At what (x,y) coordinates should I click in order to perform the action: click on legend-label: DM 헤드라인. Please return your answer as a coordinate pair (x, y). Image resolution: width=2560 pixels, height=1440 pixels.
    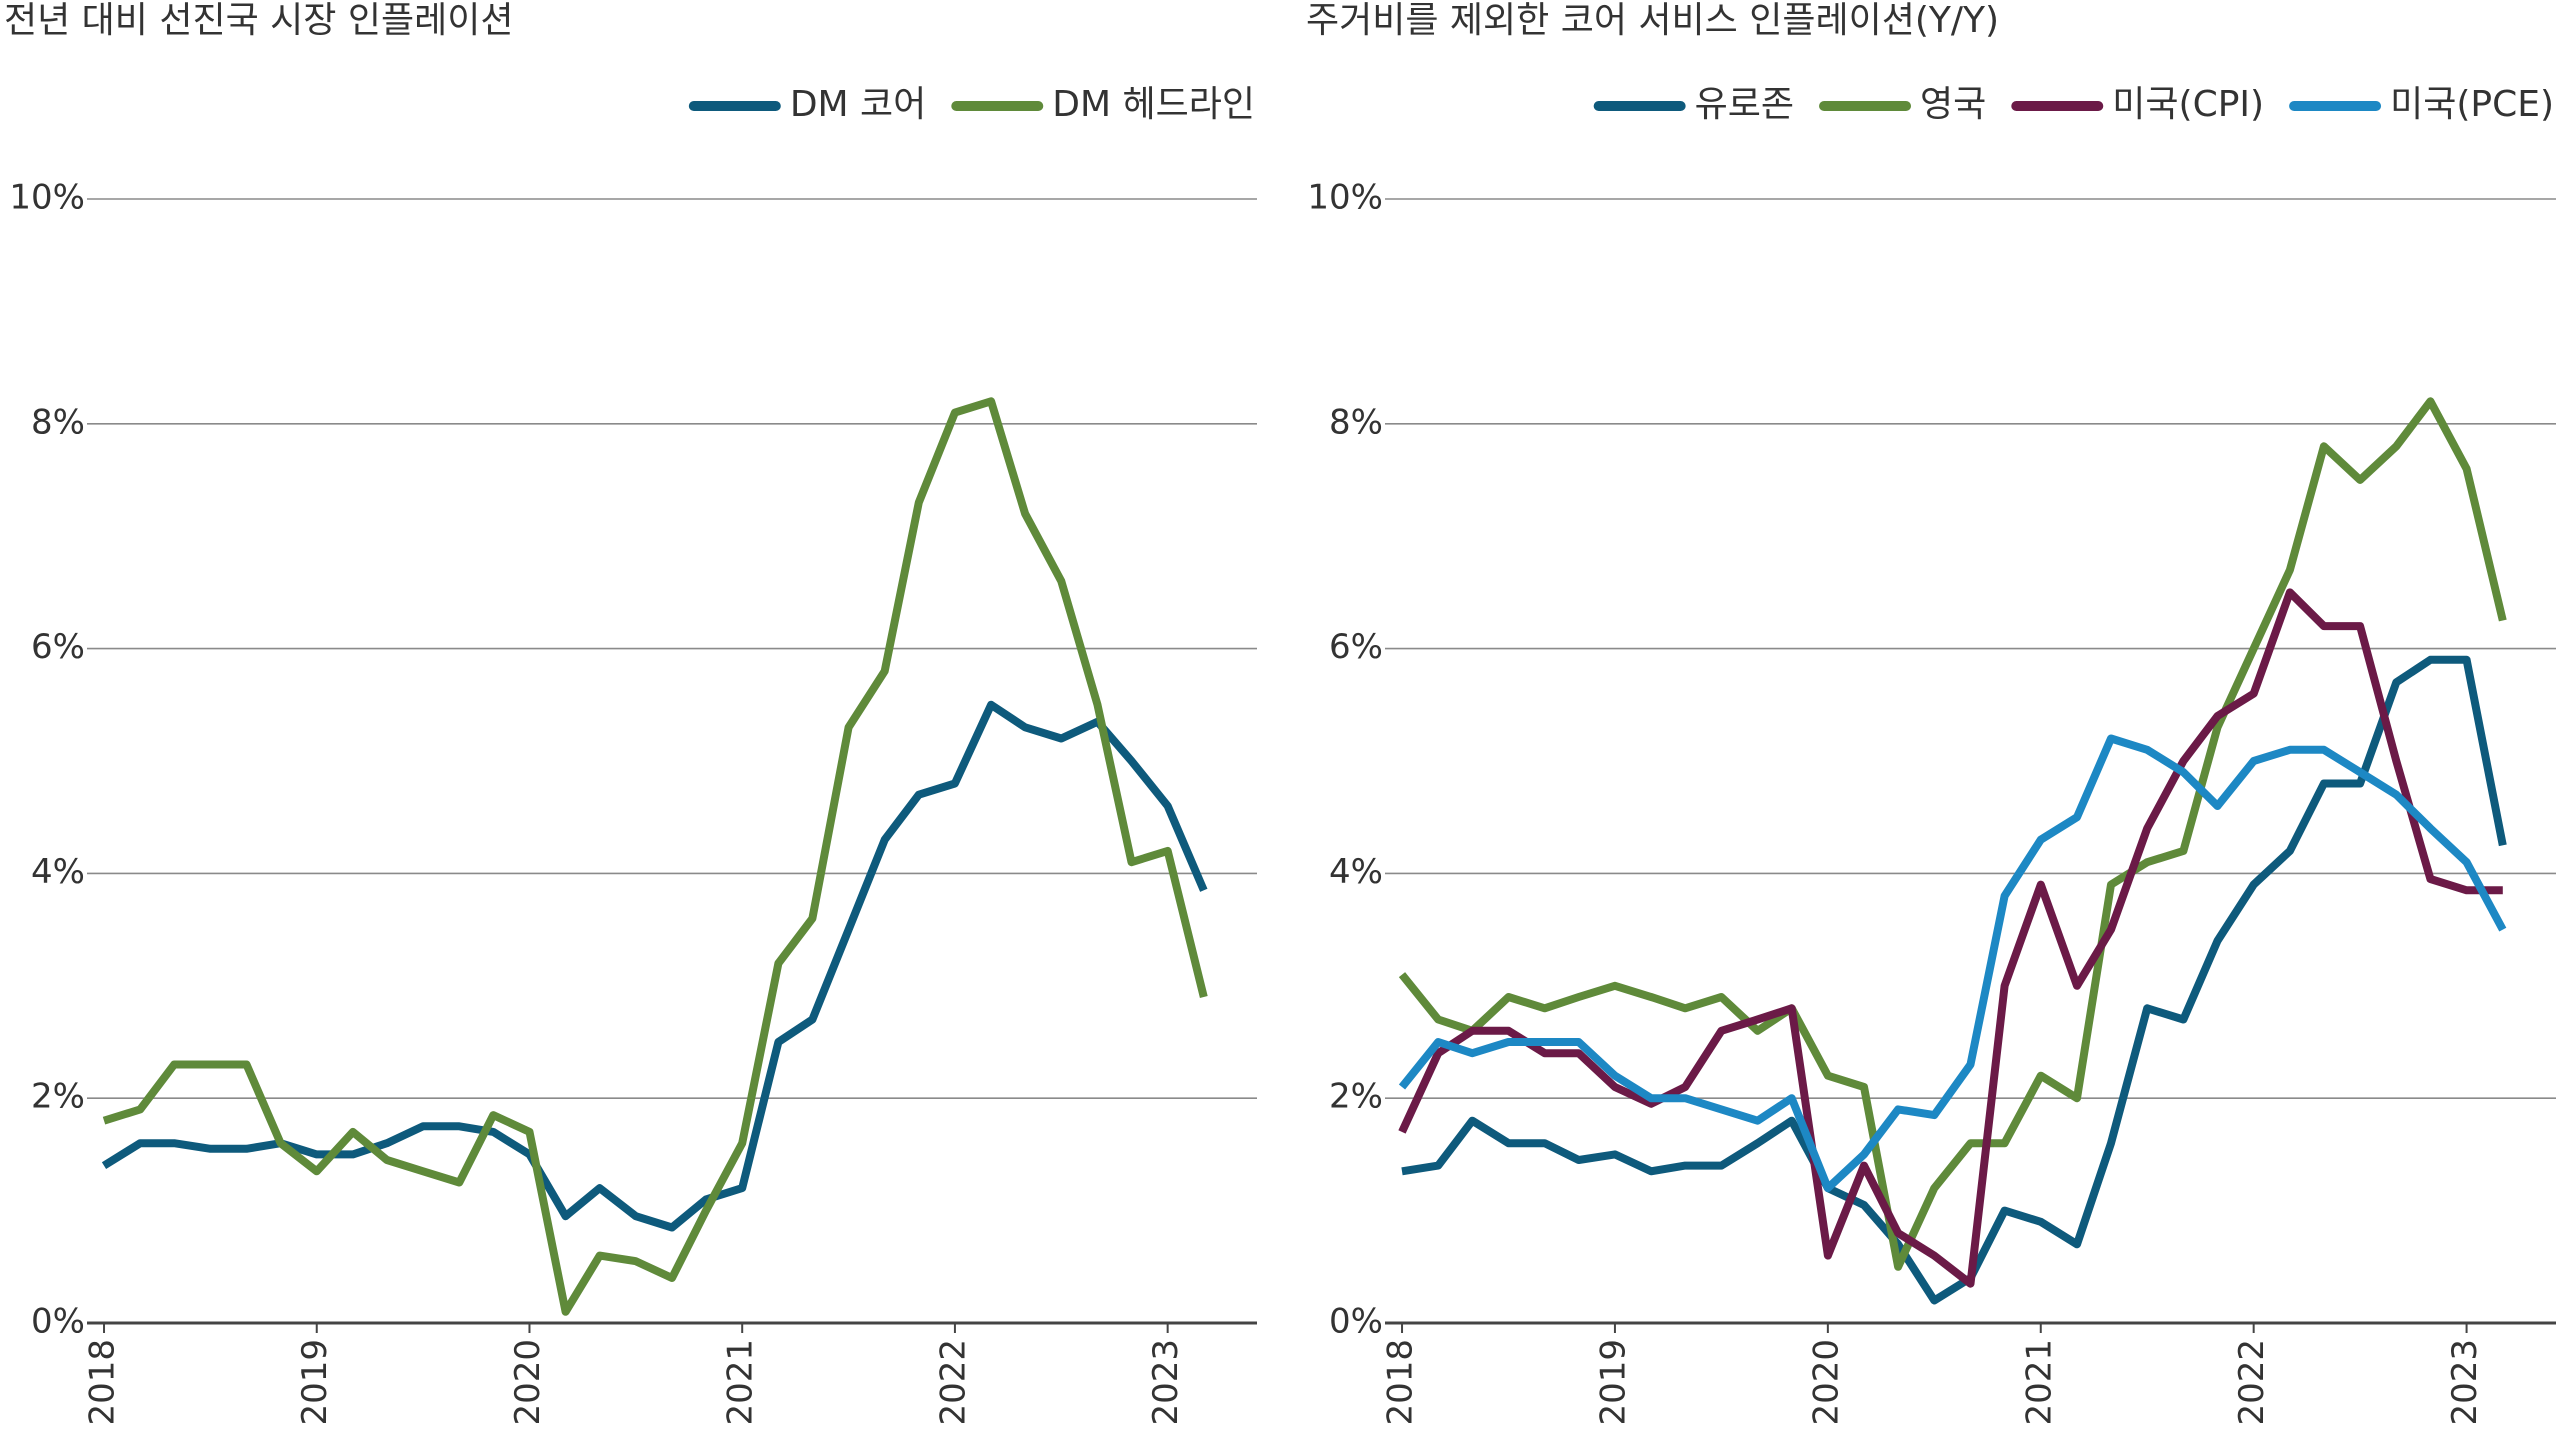
    Looking at the image, I should click on (1153, 104).